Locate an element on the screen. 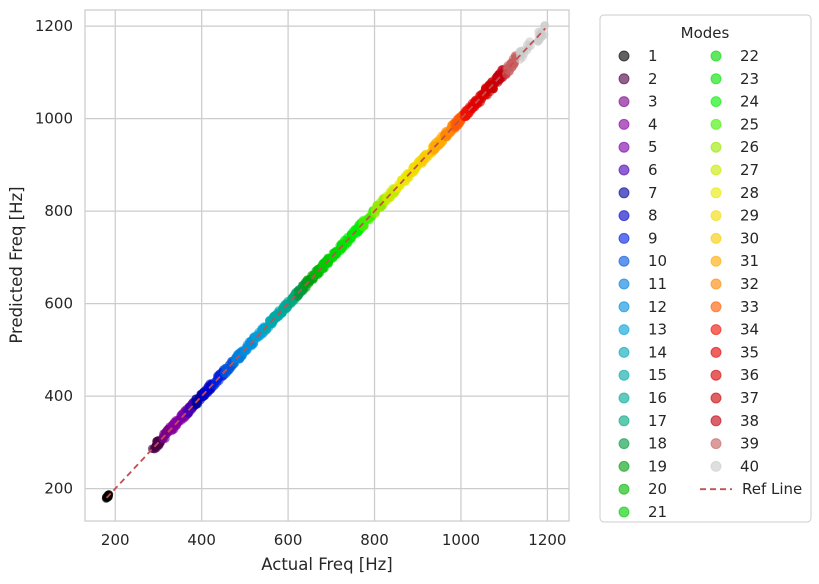 This screenshot has height=584, width=819. x-tick-label: 200 is located at coordinates (115, 540).